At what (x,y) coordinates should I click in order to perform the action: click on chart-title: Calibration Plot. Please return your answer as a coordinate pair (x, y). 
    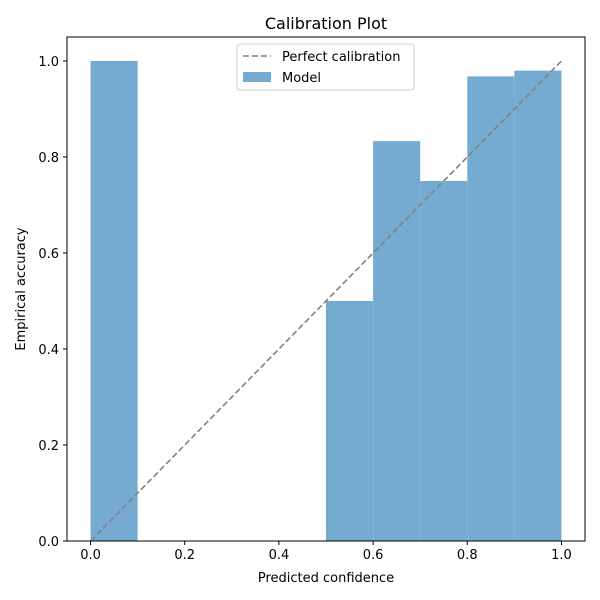
    Looking at the image, I should click on (326, 23).